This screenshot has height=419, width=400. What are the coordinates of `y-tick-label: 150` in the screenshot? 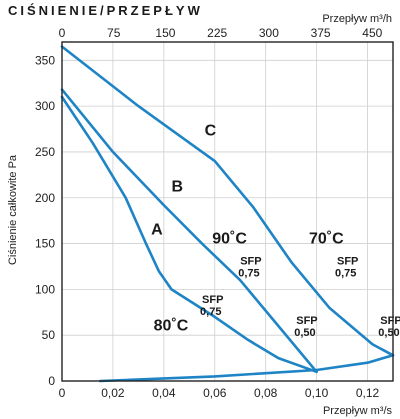 It's located at (45, 244).